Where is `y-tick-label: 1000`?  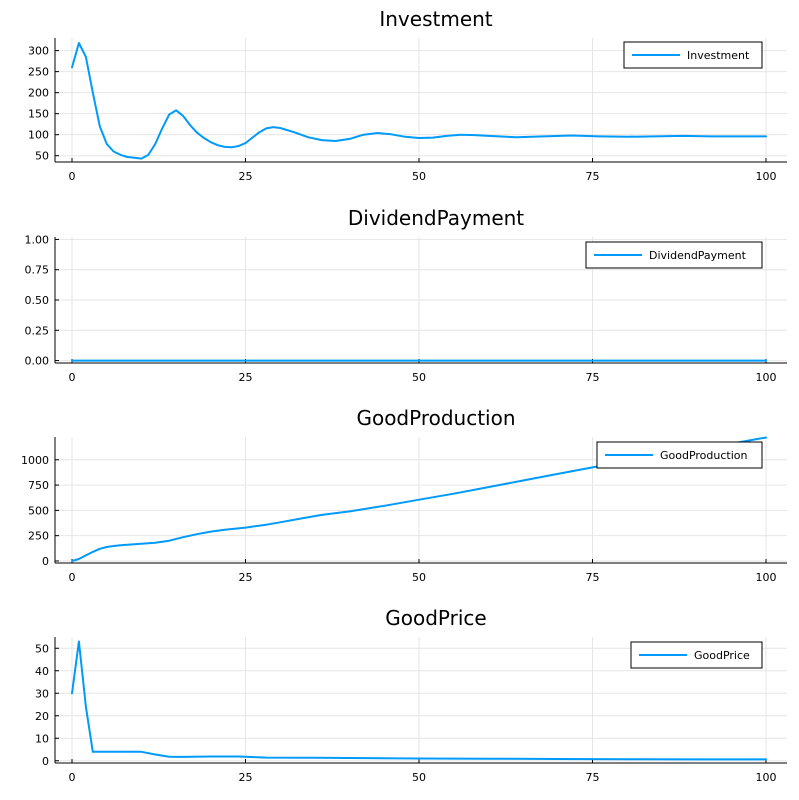 y-tick-label: 1000 is located at coordinates (35, 460).